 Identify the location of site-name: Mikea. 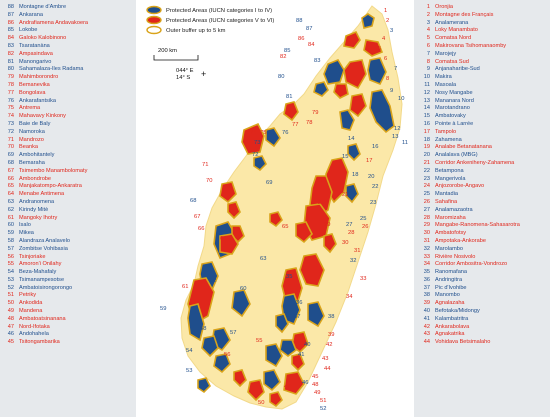
(26, 233).